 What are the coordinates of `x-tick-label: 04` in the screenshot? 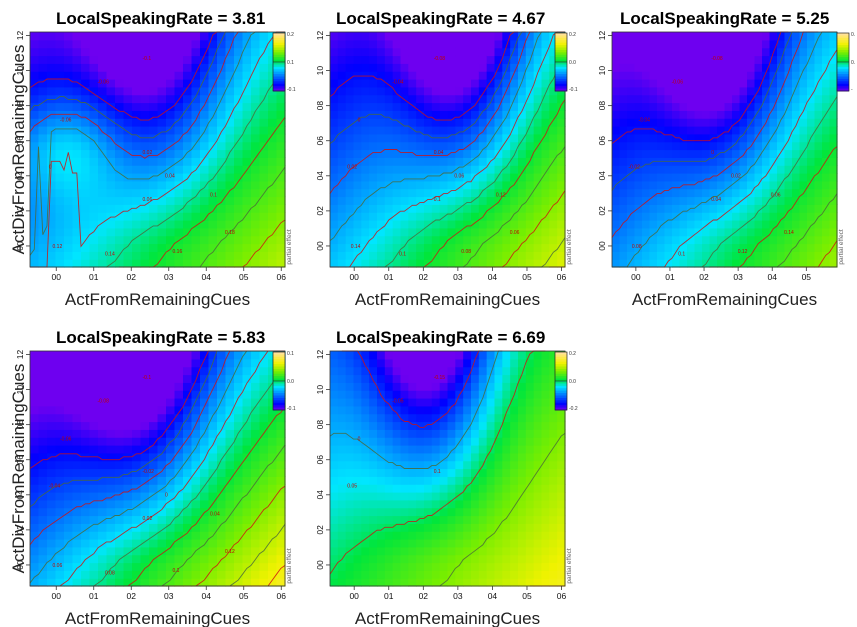 It's located at (207, 277).